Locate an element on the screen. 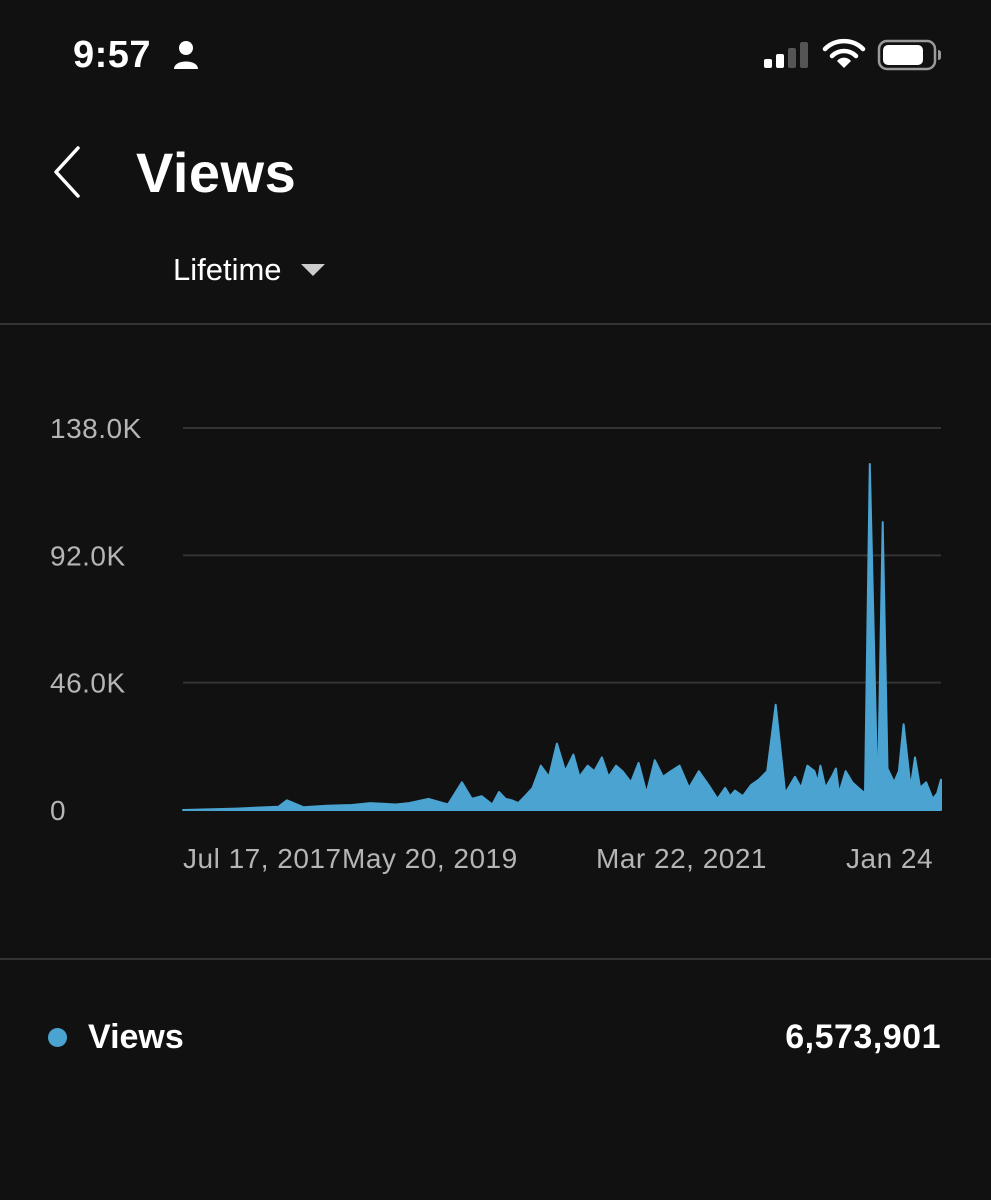 The image size is (991, 1200). date-range-dropdown: Lifetime is located at coordinates (249, 270).